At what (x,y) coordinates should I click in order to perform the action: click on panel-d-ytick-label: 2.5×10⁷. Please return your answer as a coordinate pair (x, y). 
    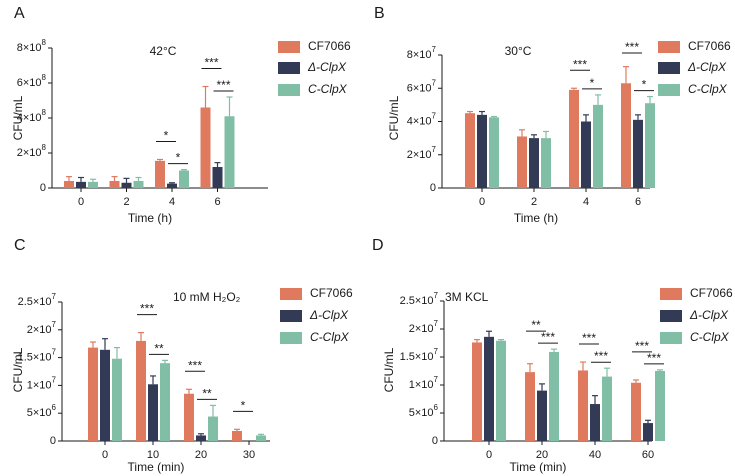
    Looking at the image, I should click on (419, 299).